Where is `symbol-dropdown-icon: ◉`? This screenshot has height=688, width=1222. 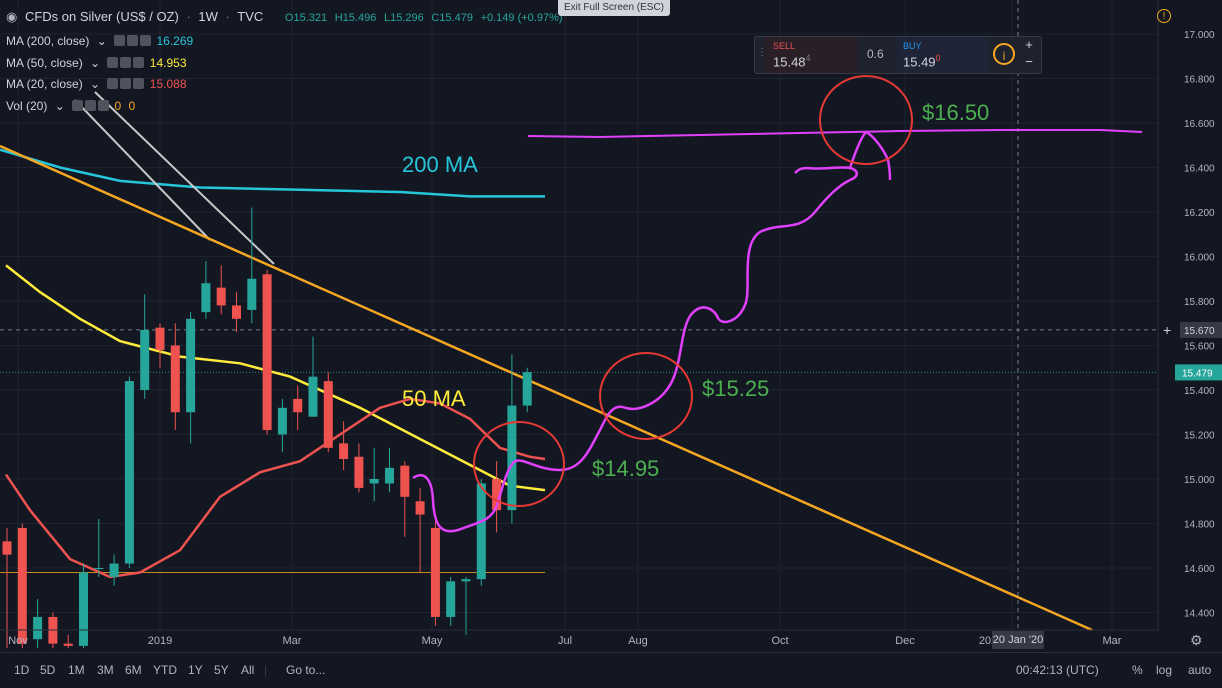 symbol-dropdown-icon: ◉ is located at coordinates (12, 16).